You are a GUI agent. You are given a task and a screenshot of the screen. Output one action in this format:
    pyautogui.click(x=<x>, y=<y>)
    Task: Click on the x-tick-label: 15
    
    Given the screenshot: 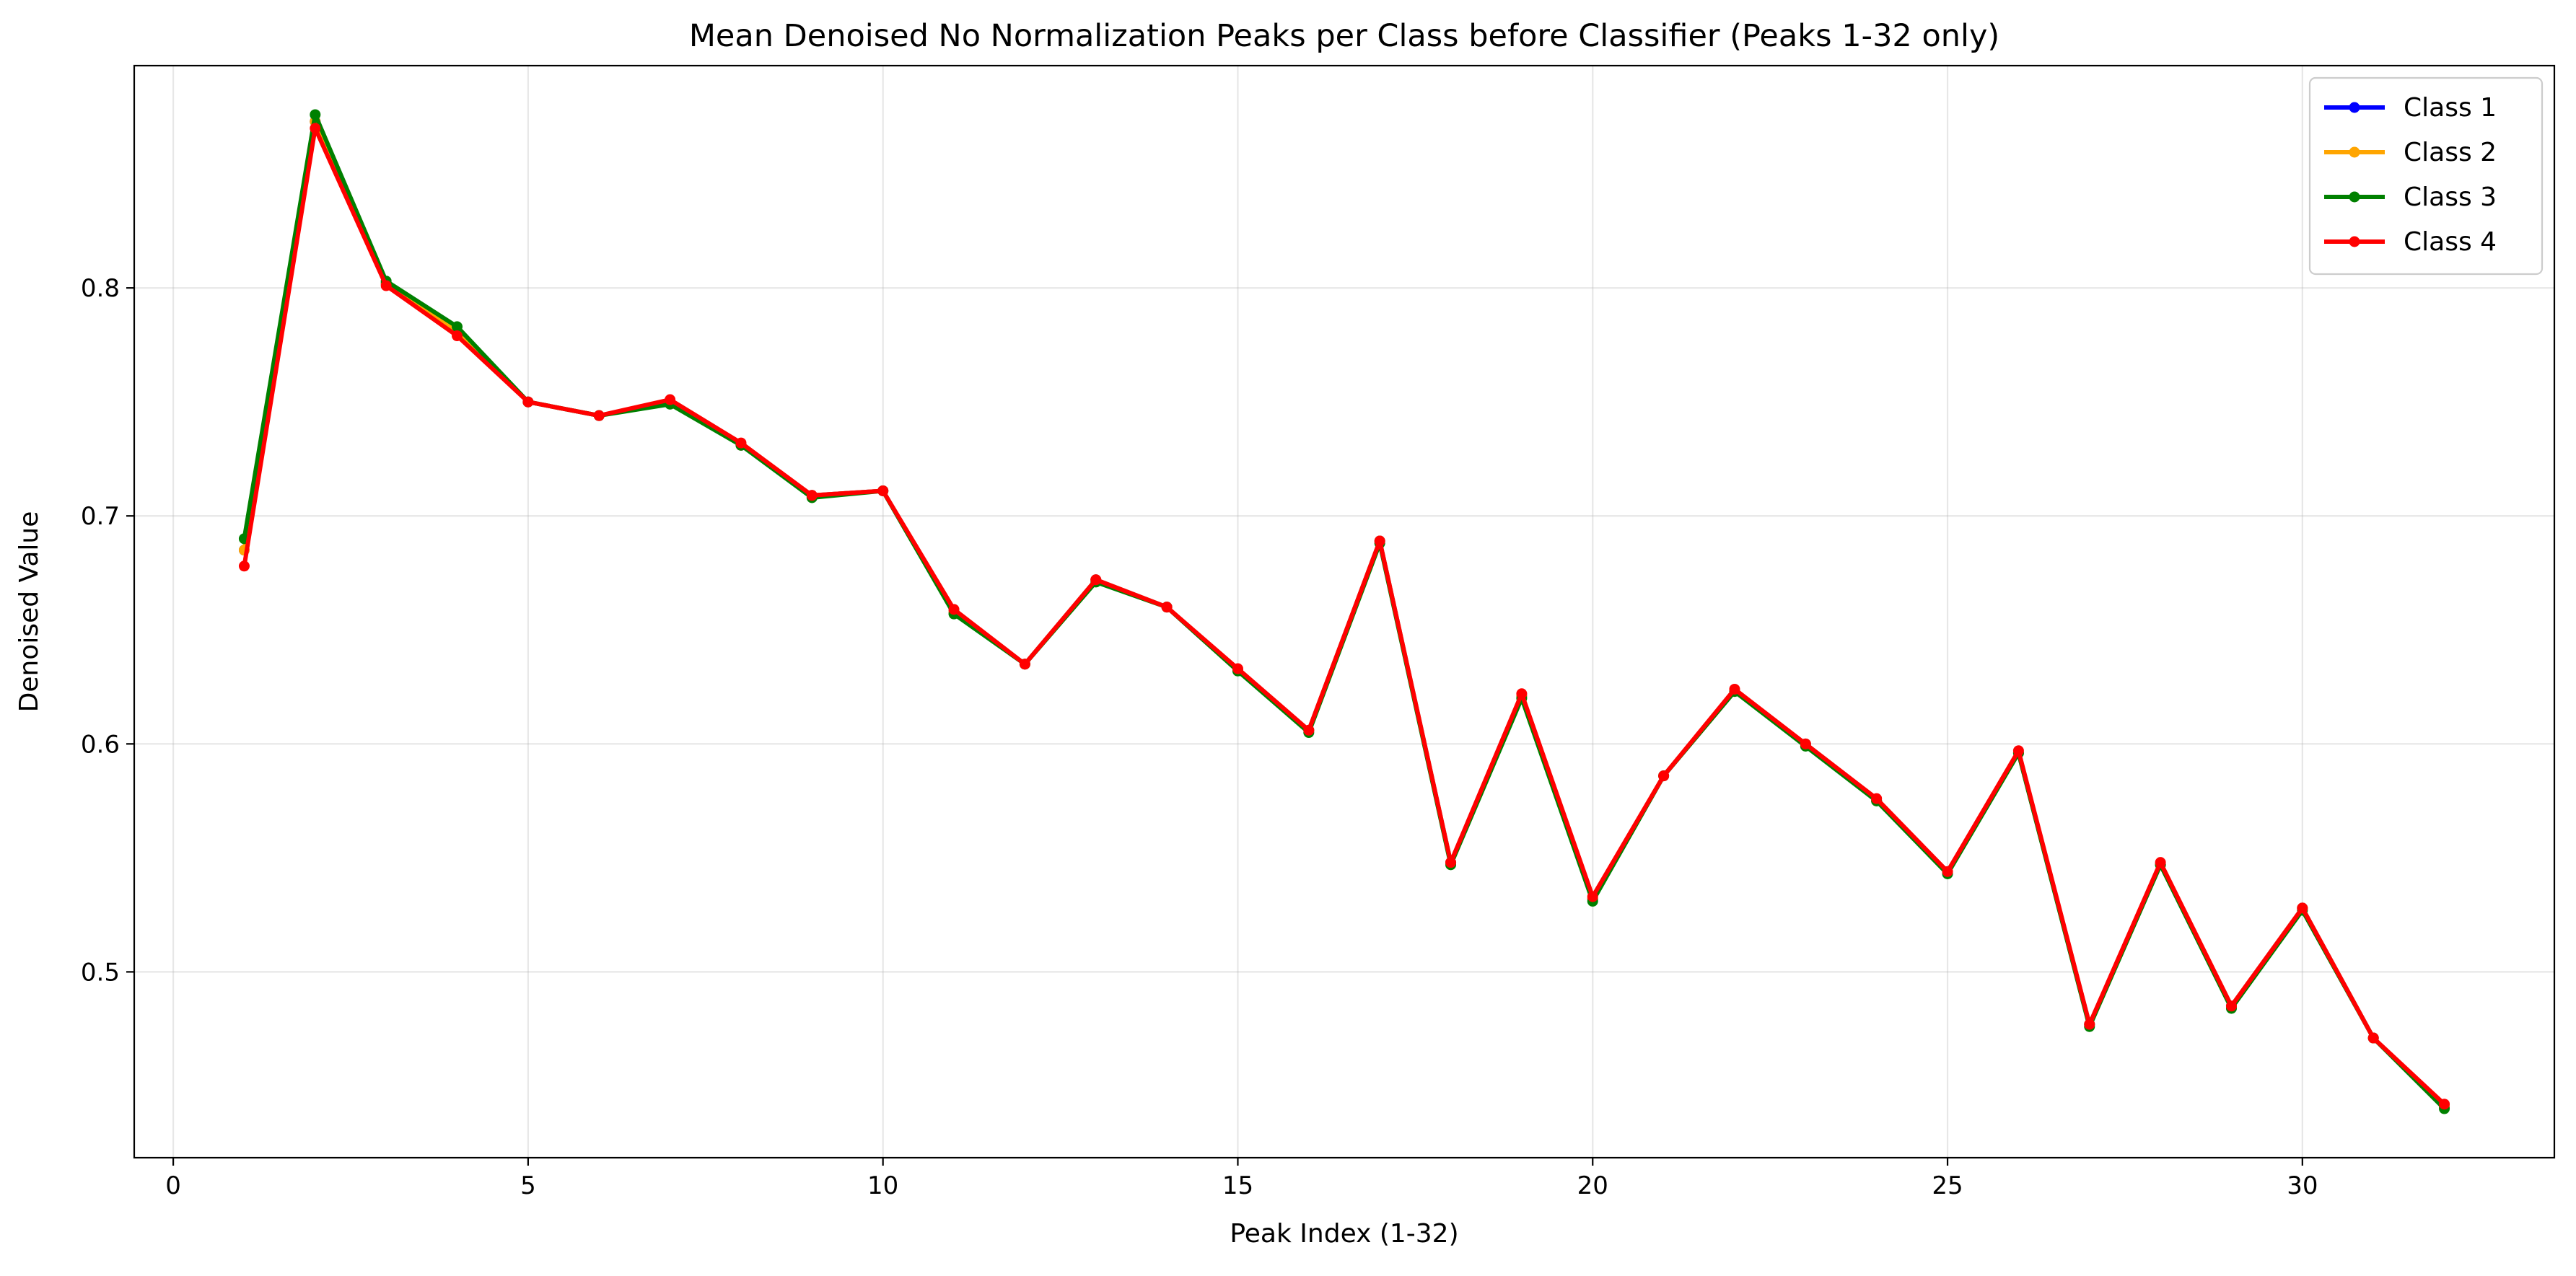 What is the action you would take?
    pyautogui.click(x=1237, y=1185)
    